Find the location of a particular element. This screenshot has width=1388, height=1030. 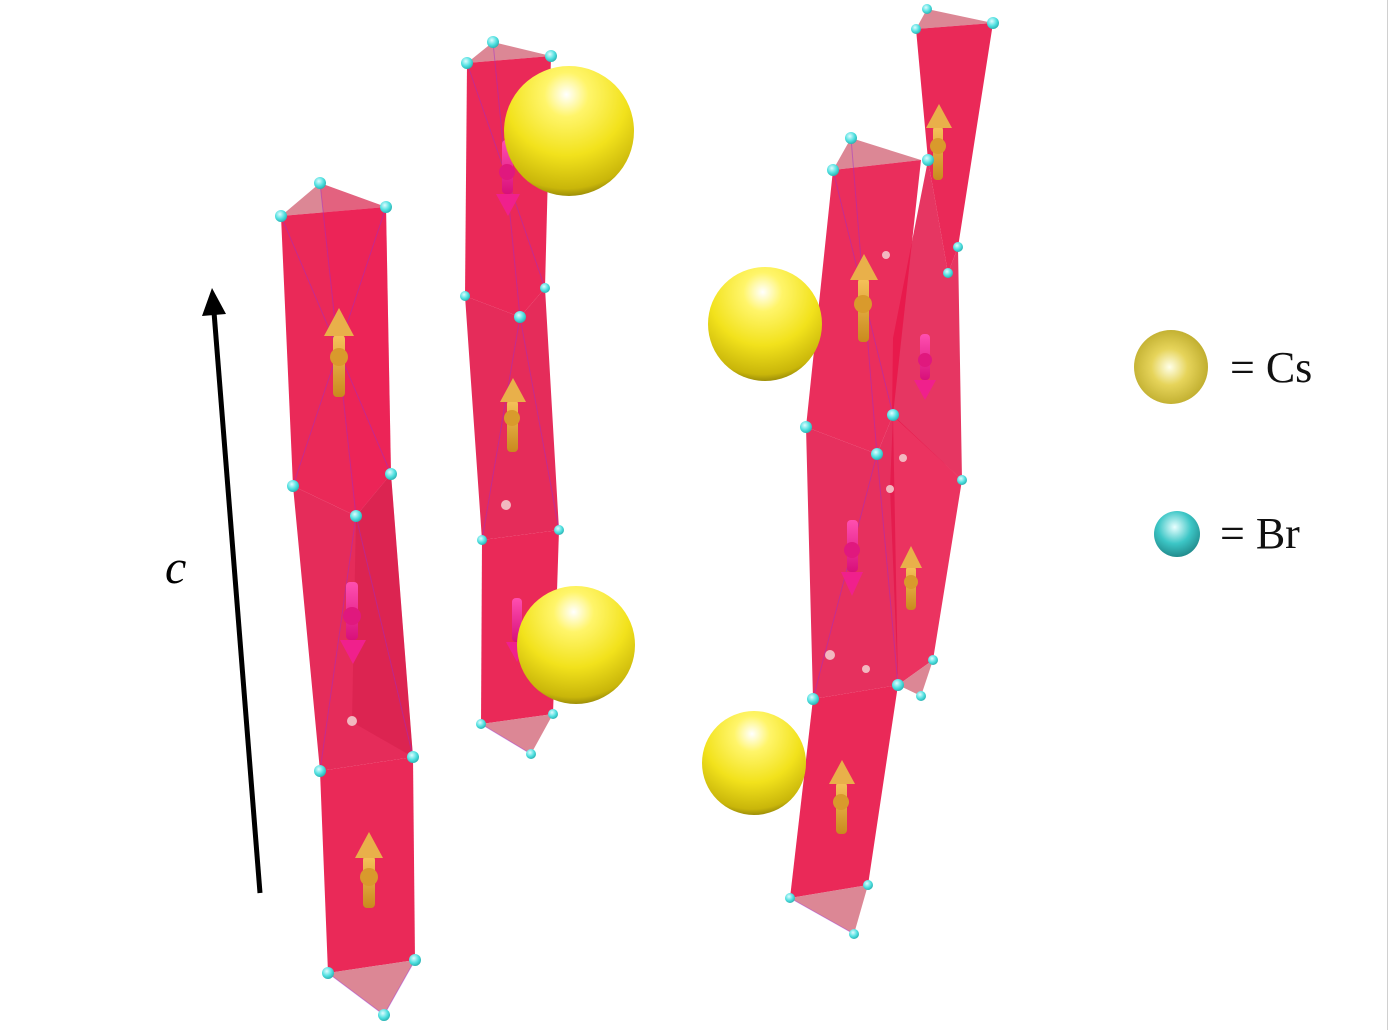

chain-1-top-cap is located at coordinates (333, 199).